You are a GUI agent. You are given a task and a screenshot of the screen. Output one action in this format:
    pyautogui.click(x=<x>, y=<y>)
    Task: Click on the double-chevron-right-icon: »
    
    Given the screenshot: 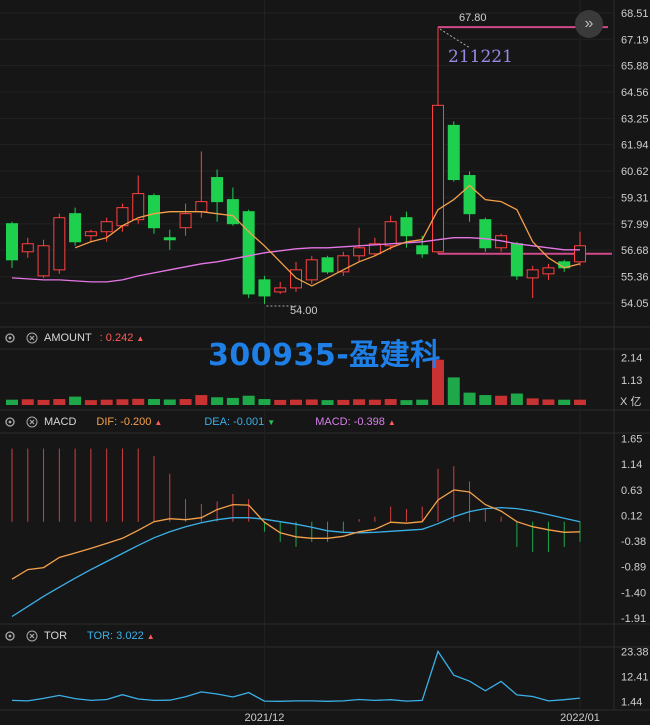 What is the action you would take?
    pyautogui.click(x=589, y=24)
    